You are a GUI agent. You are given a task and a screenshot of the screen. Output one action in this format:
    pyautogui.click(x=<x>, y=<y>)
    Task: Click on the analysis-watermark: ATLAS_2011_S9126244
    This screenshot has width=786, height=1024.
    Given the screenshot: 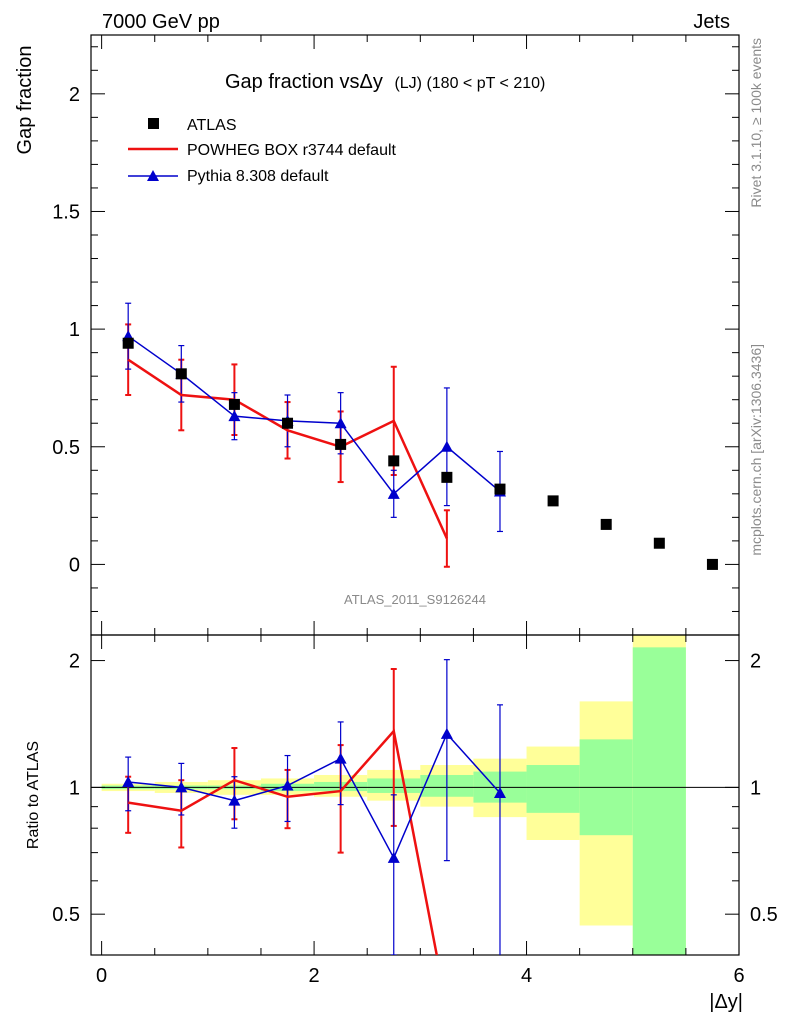 What is the action you would take?
    pyautogui.click(x=415, y=599)
    